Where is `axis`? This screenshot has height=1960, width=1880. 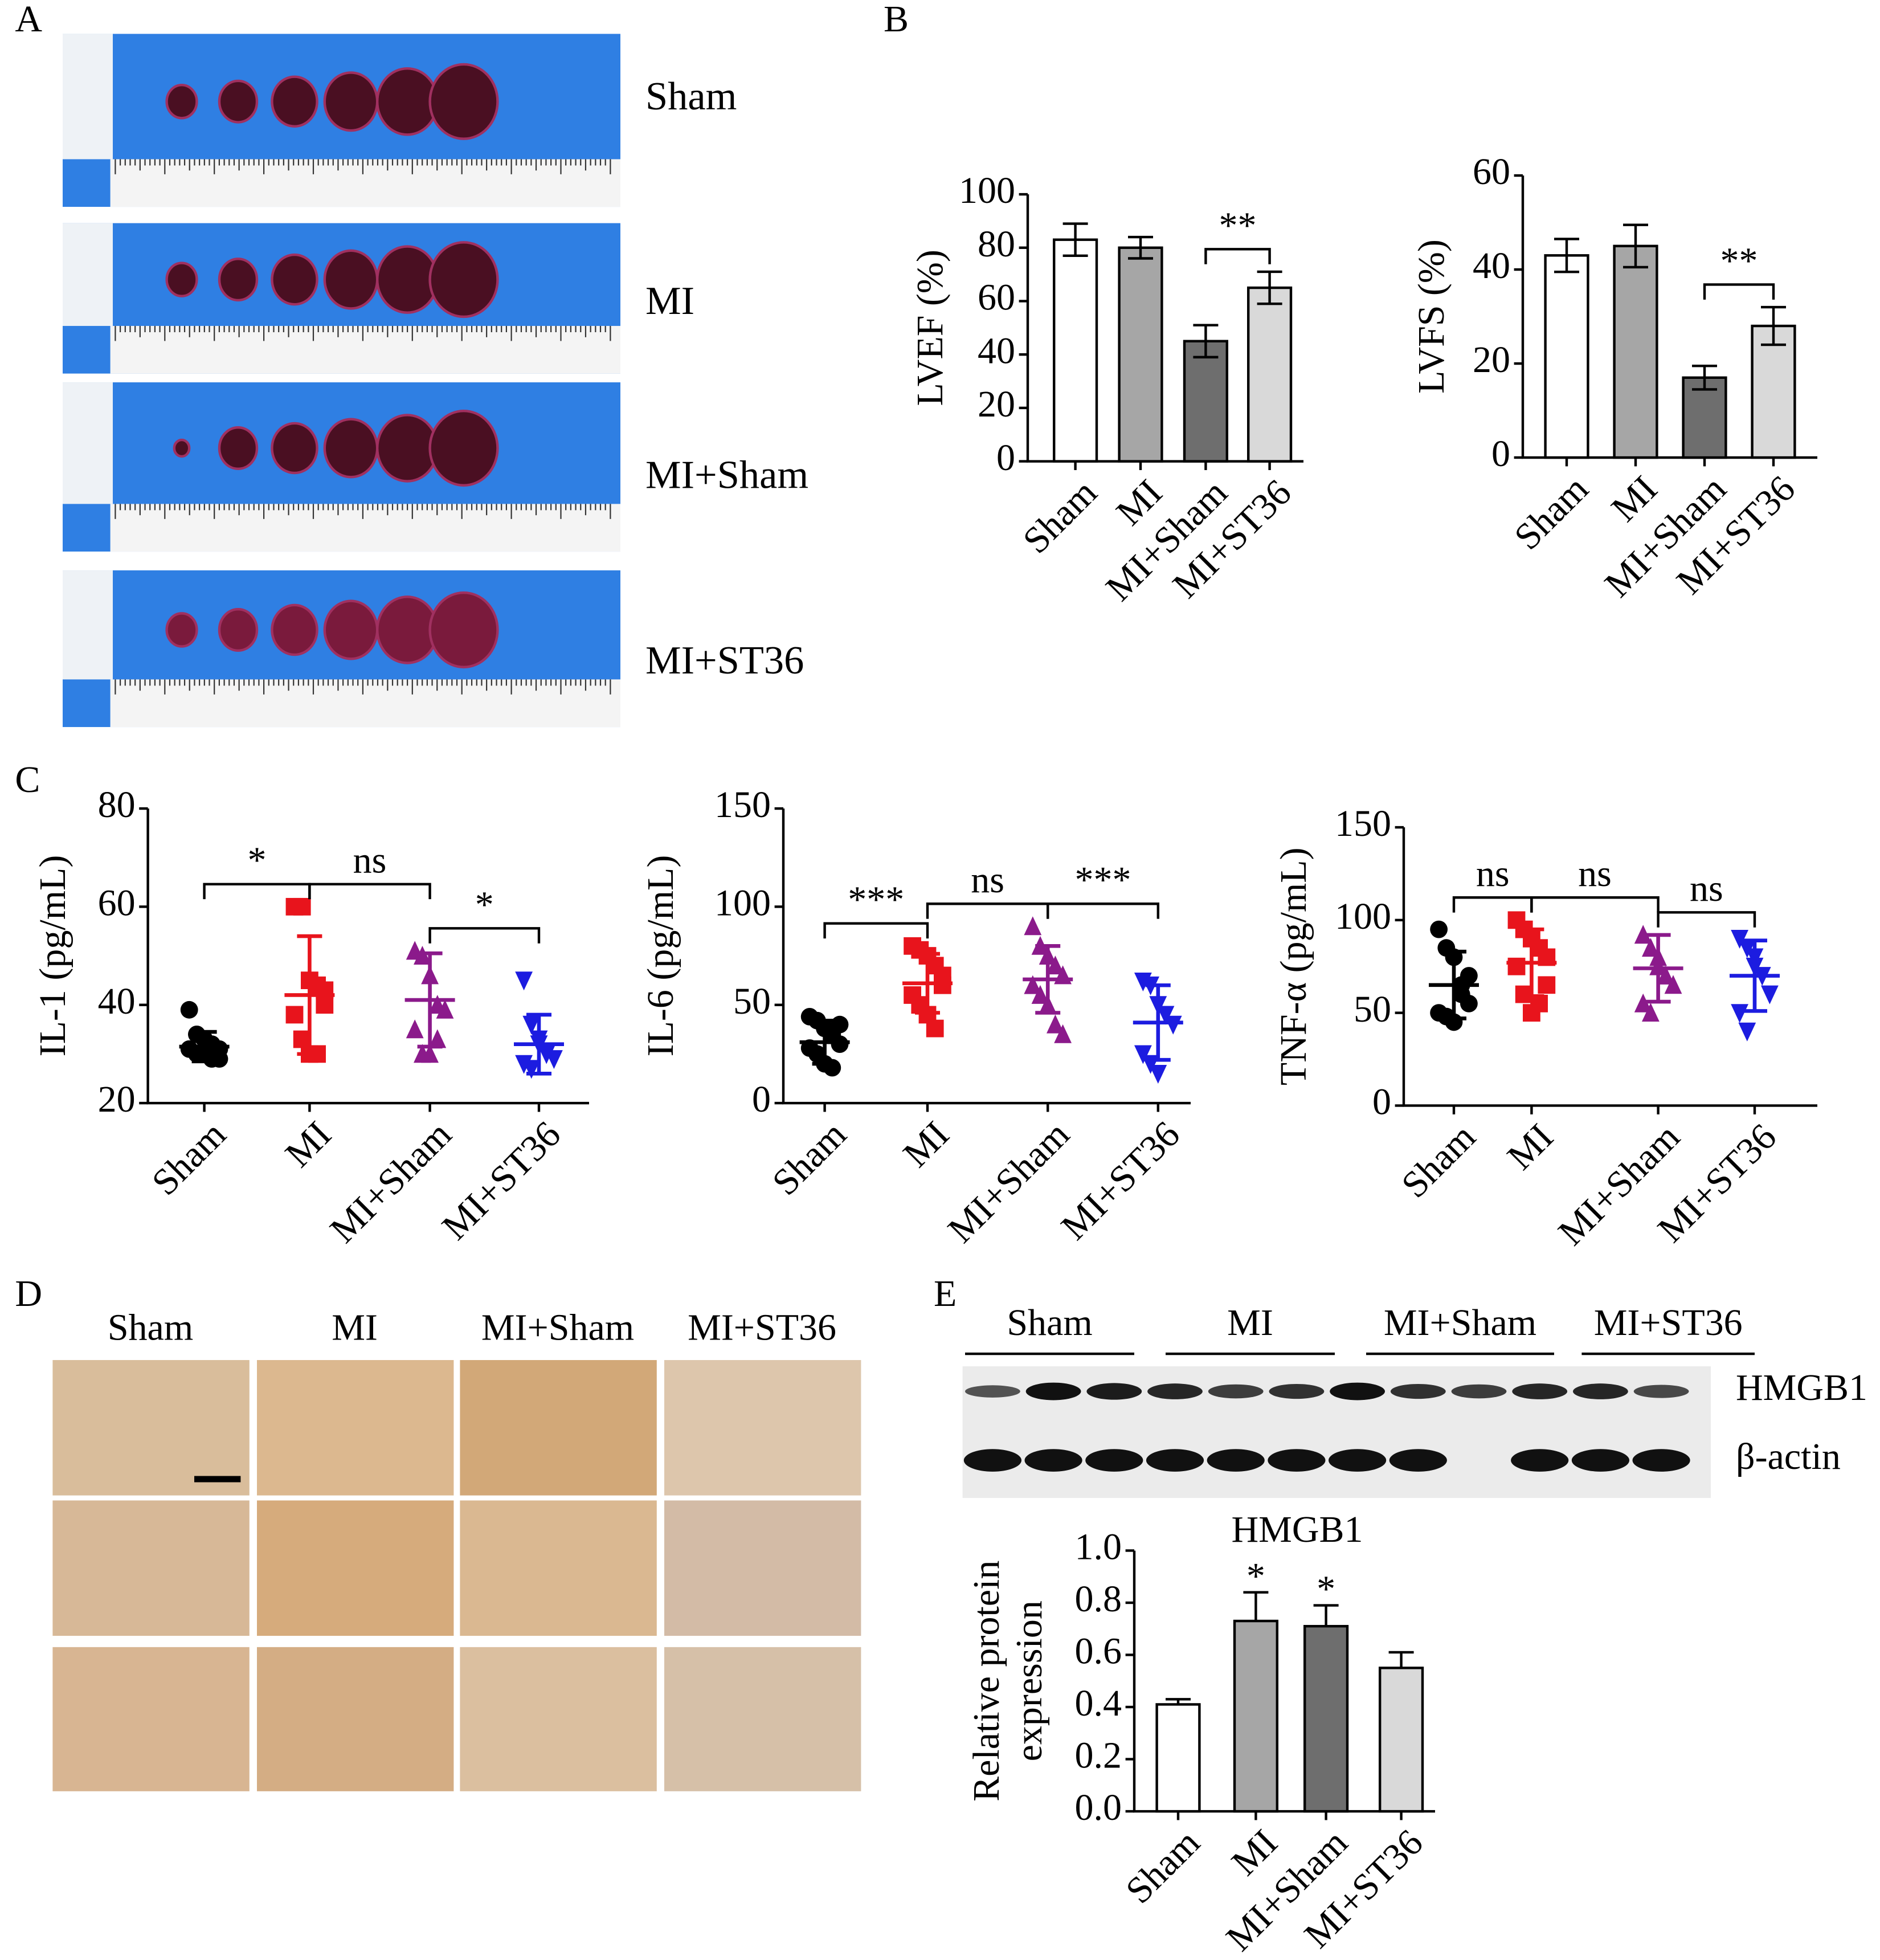 axis is located at coordinates (986, 956).